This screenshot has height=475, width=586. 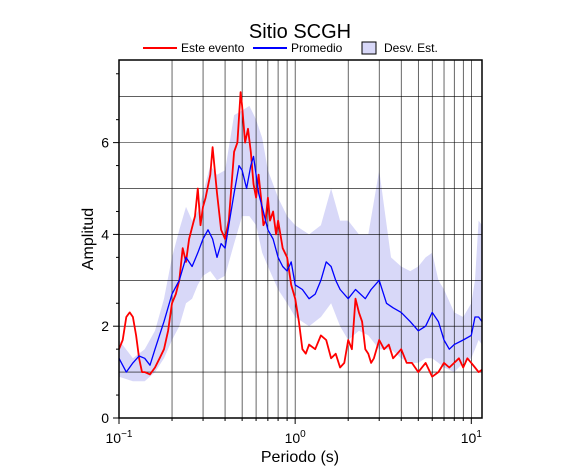 I want to click on y-tick-label: 6, so click(x=105, y=143).